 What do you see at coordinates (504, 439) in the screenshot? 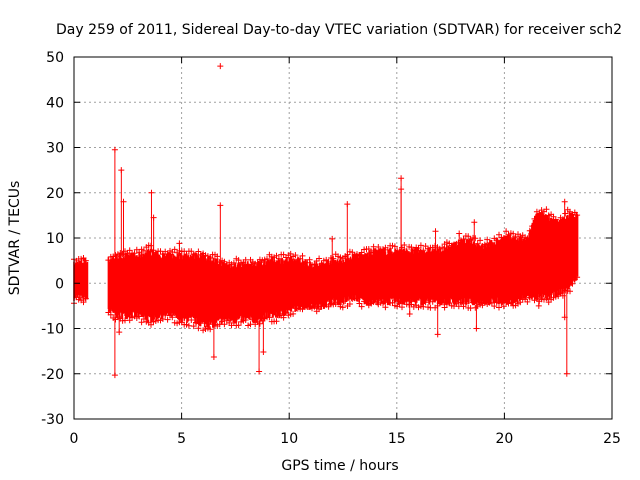
I see `x-tick-label: 20` at bounding box center [504, 439].